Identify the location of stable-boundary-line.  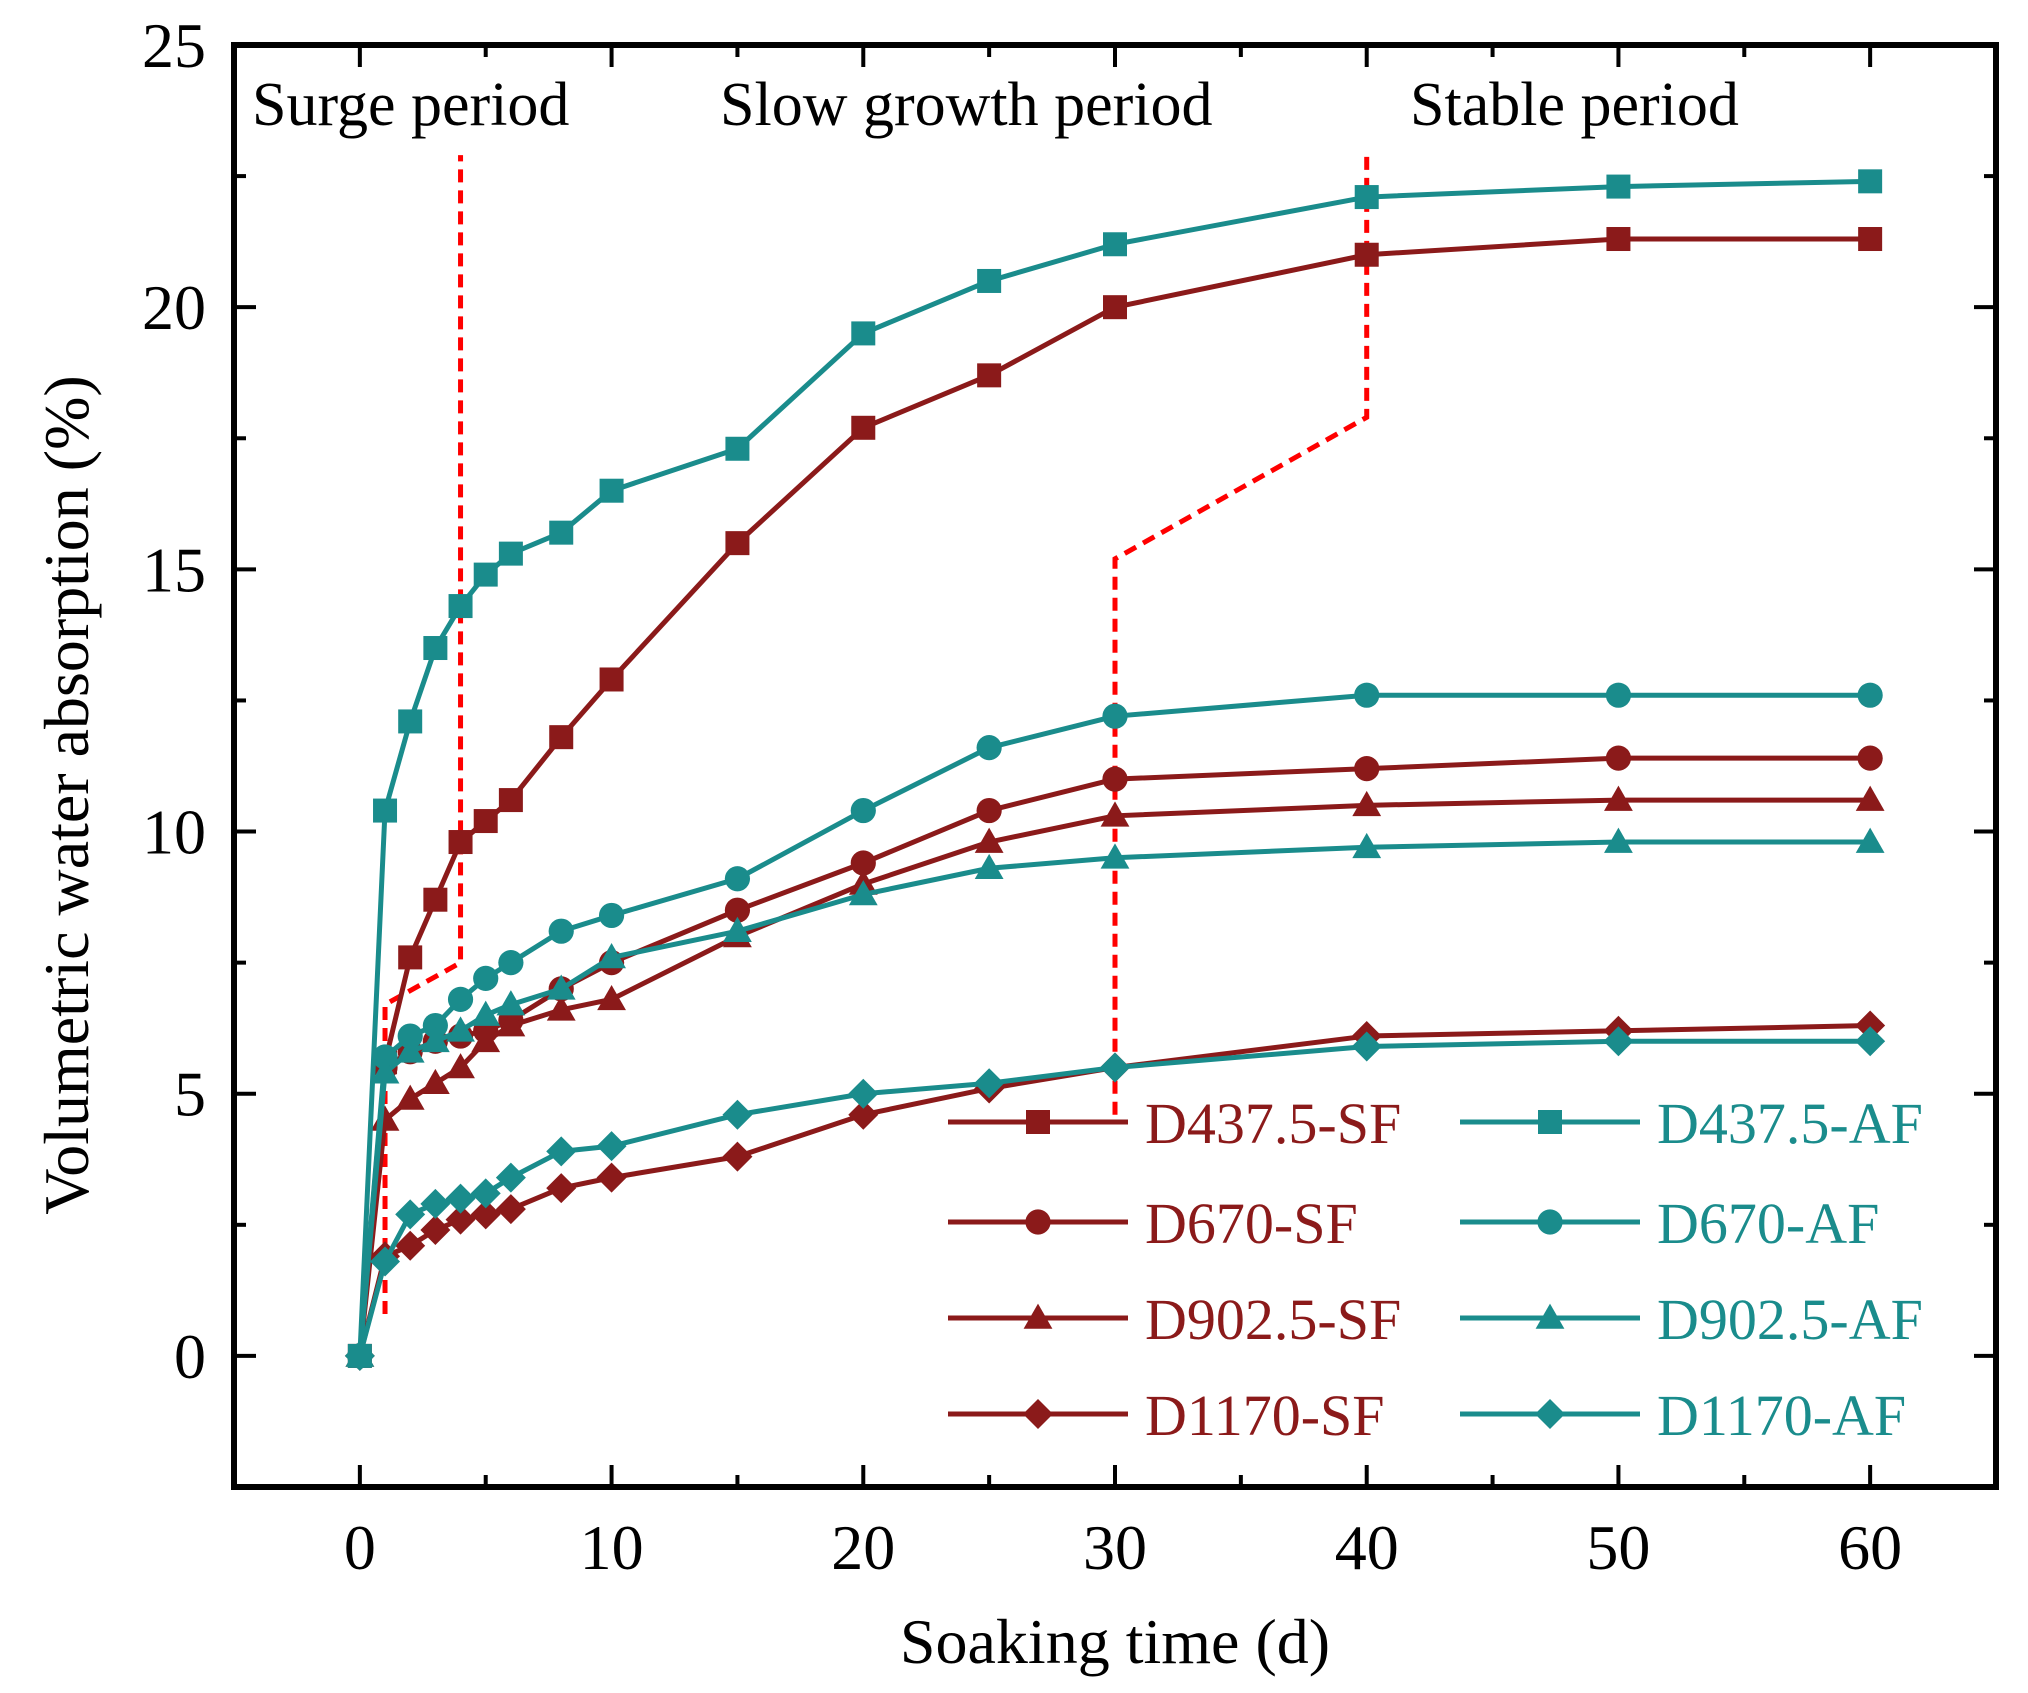
(1241, 635).